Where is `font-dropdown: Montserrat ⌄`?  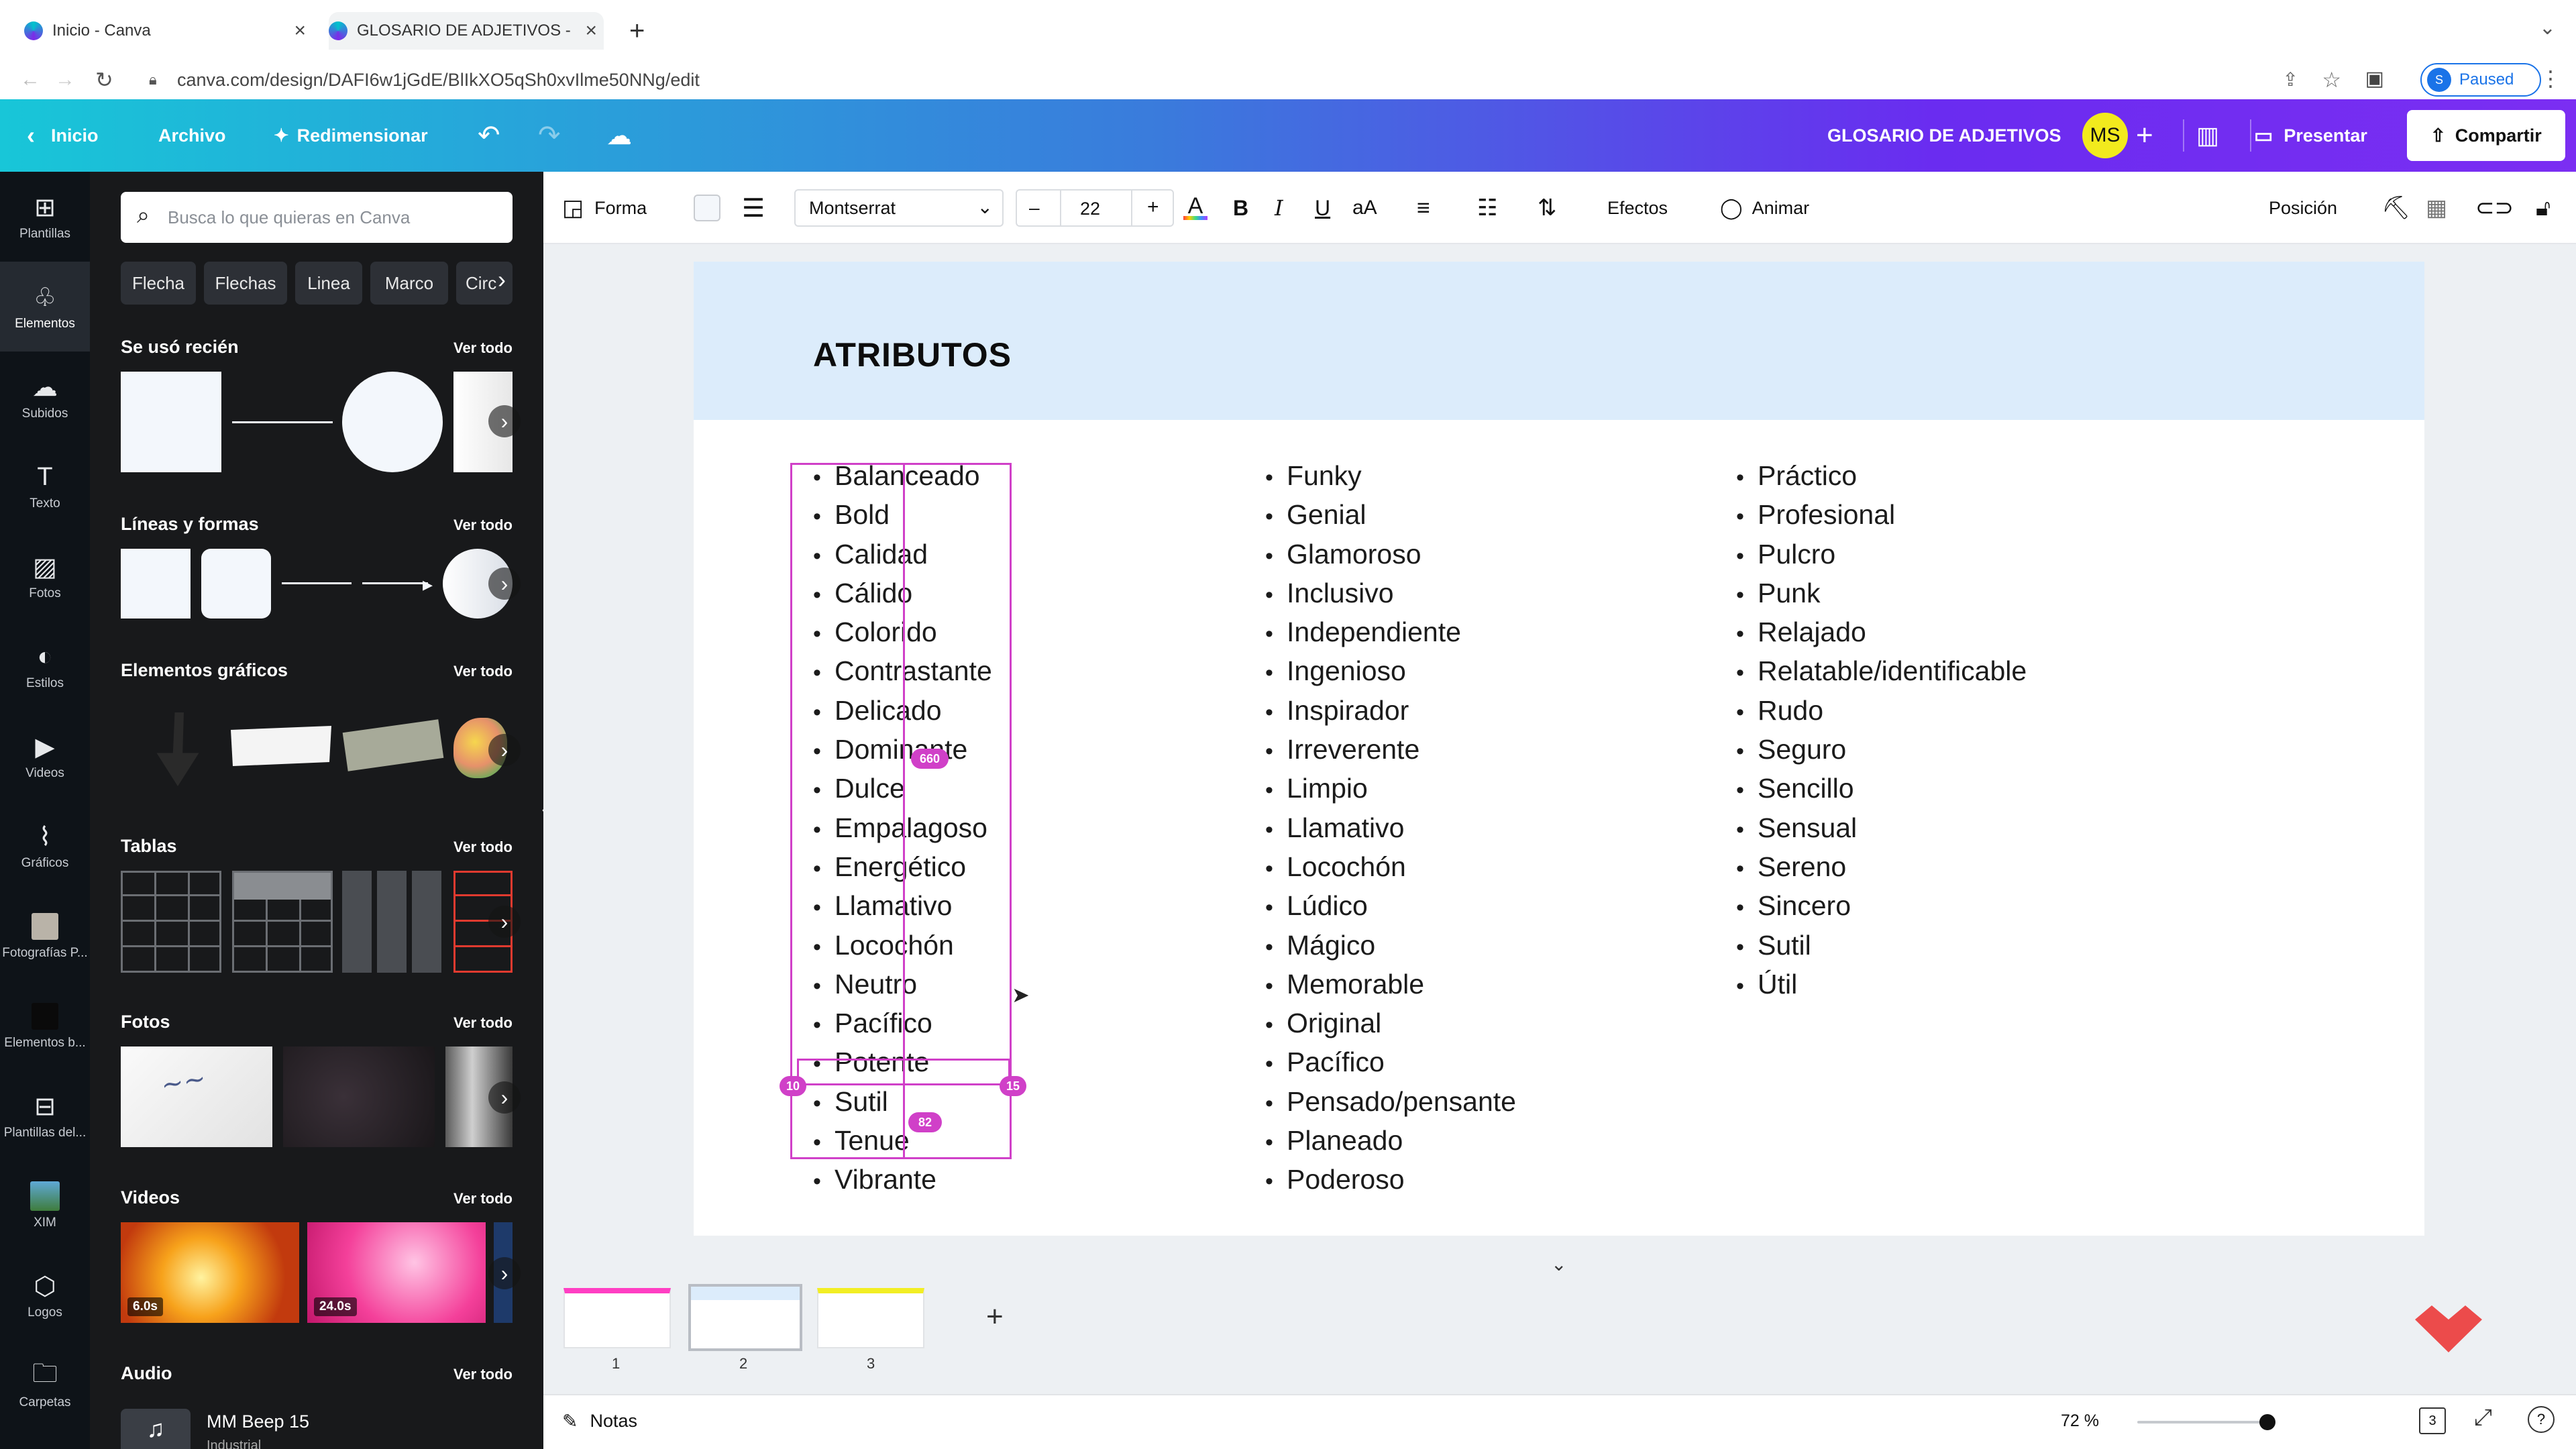 font-dropdown: Montserrat ⌄ is located at coordinates (899, 208).